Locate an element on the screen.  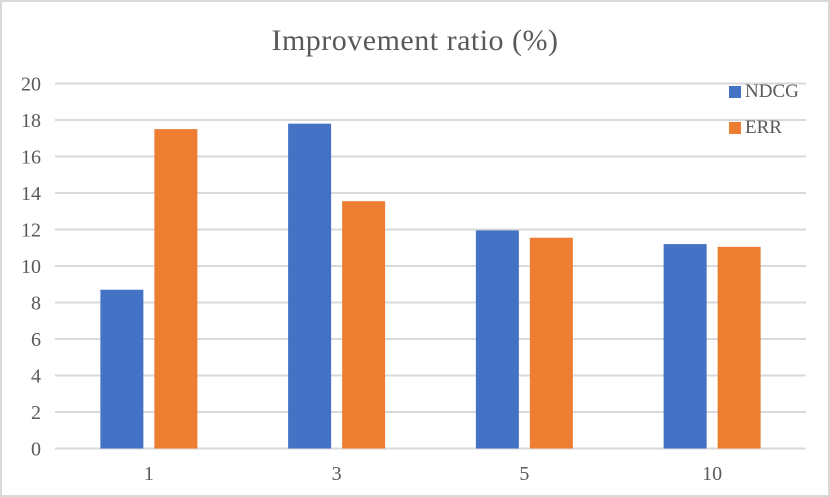
x-tick-label: 3 is located at coordinates (337, 474).